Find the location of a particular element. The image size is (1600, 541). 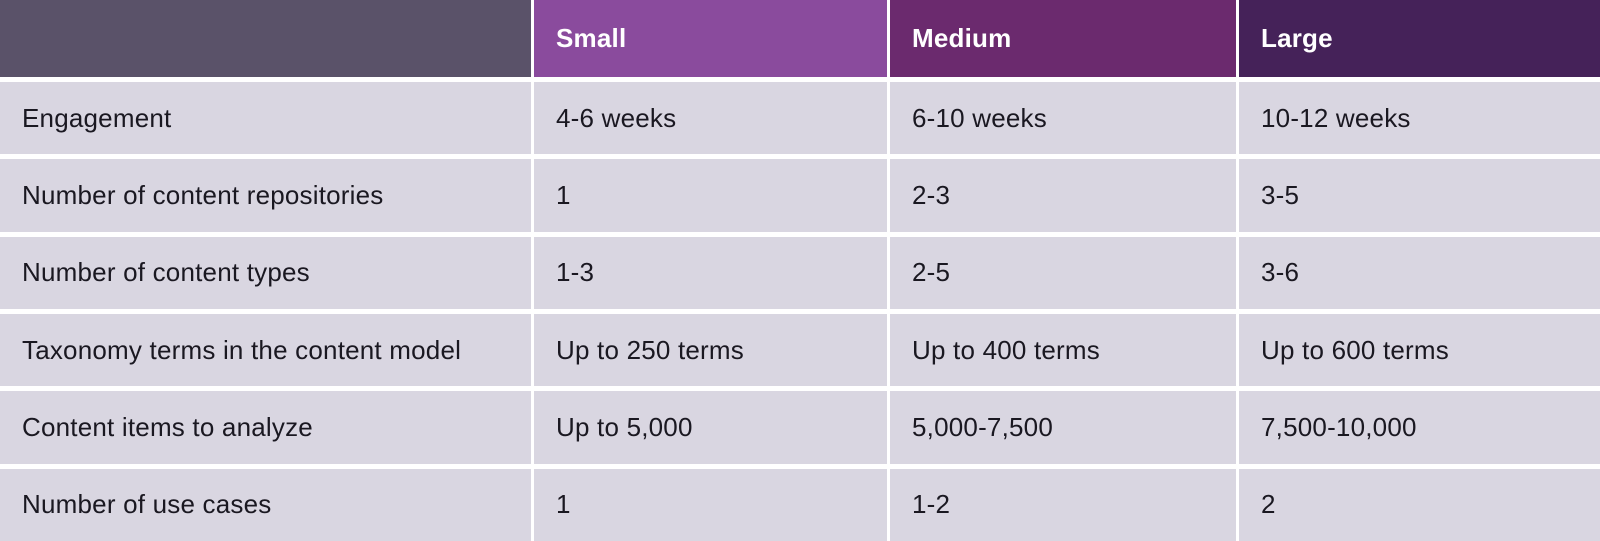

cell-engagement-medium: 6-10 weeks is located at coordinates (1063, 118).